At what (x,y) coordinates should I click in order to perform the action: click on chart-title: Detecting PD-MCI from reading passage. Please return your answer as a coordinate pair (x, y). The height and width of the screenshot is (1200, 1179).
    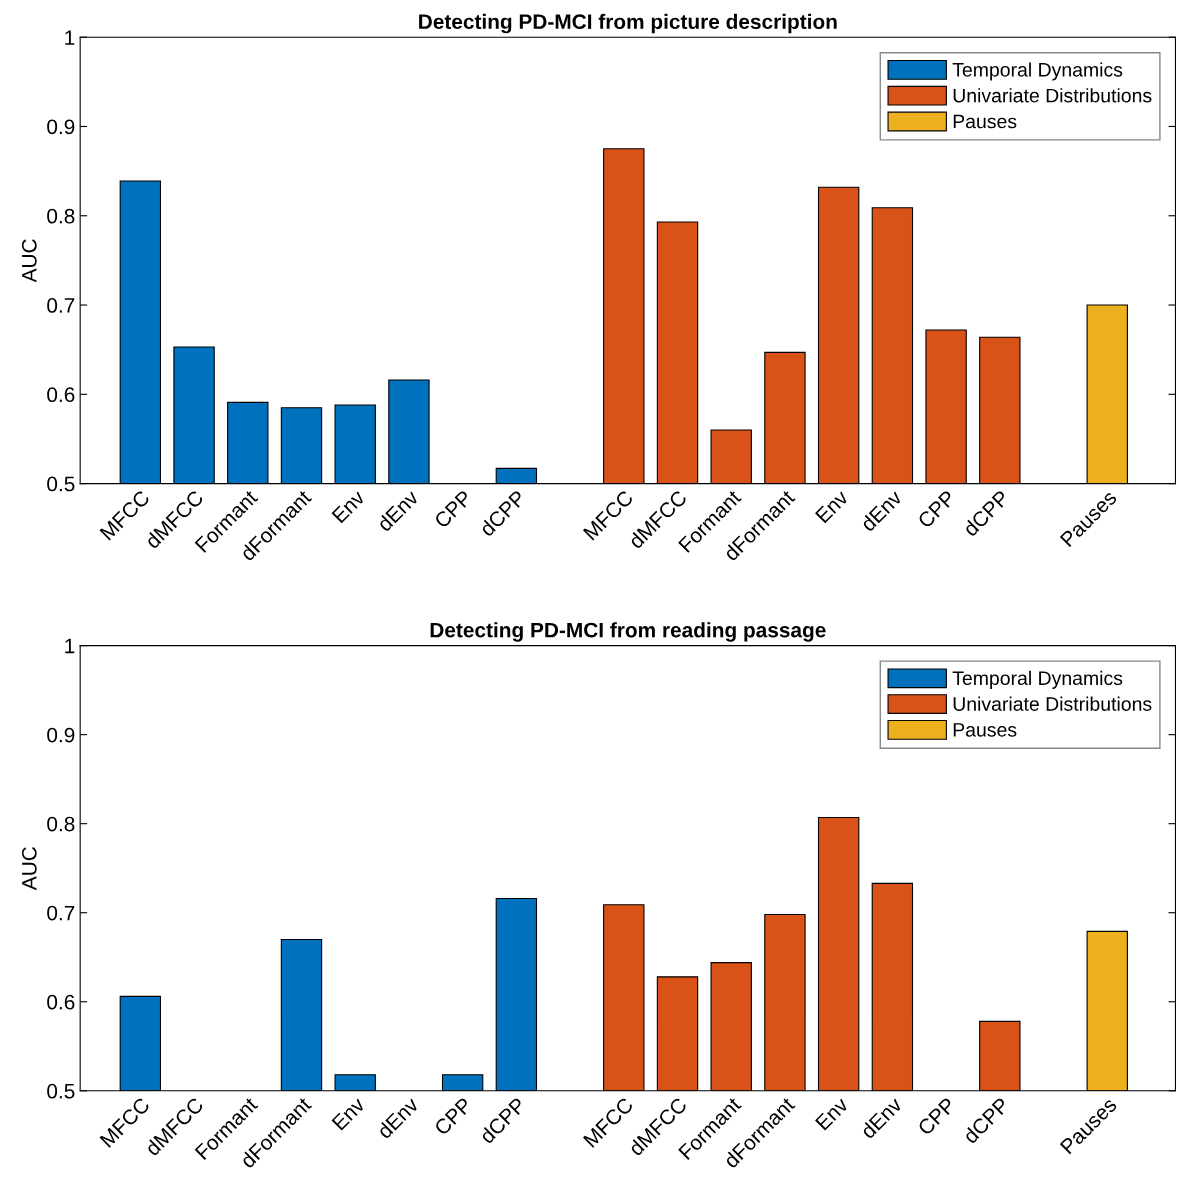
    Looking at the image, I should click on (628, 632).